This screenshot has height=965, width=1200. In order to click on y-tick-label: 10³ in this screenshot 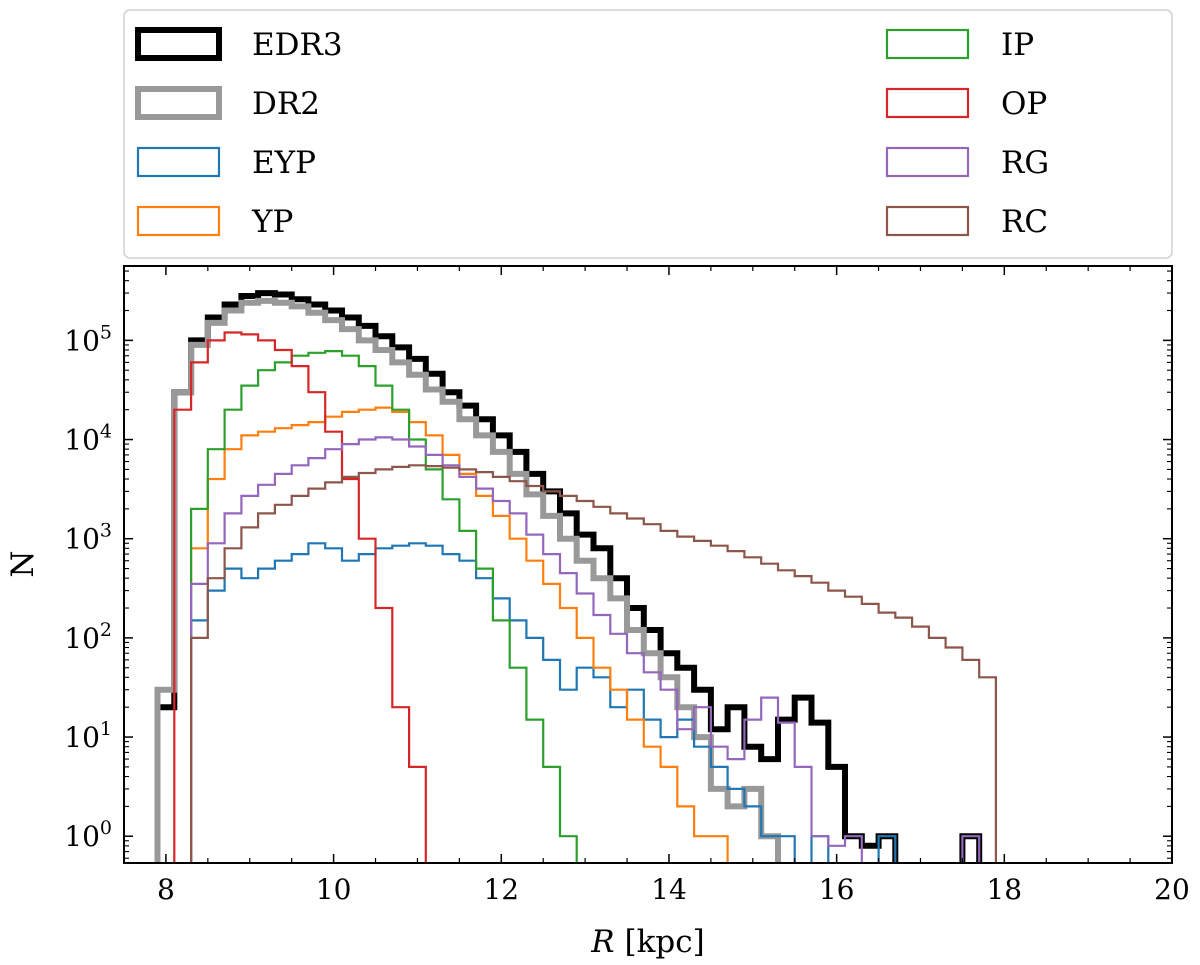, I will do `click(88, 538)`.